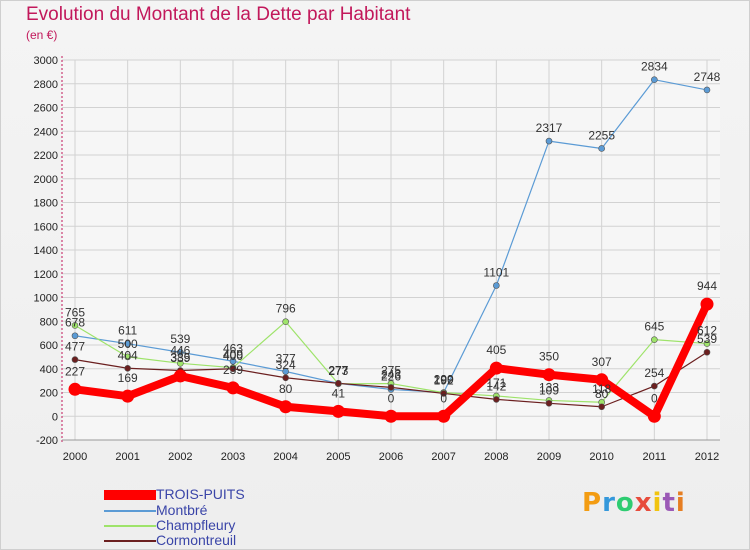 The height and width of the screenshot is (550, 750). Describe the element at coordinates (549, 357) in the screenshot. I see `data-label: 350` at that location.